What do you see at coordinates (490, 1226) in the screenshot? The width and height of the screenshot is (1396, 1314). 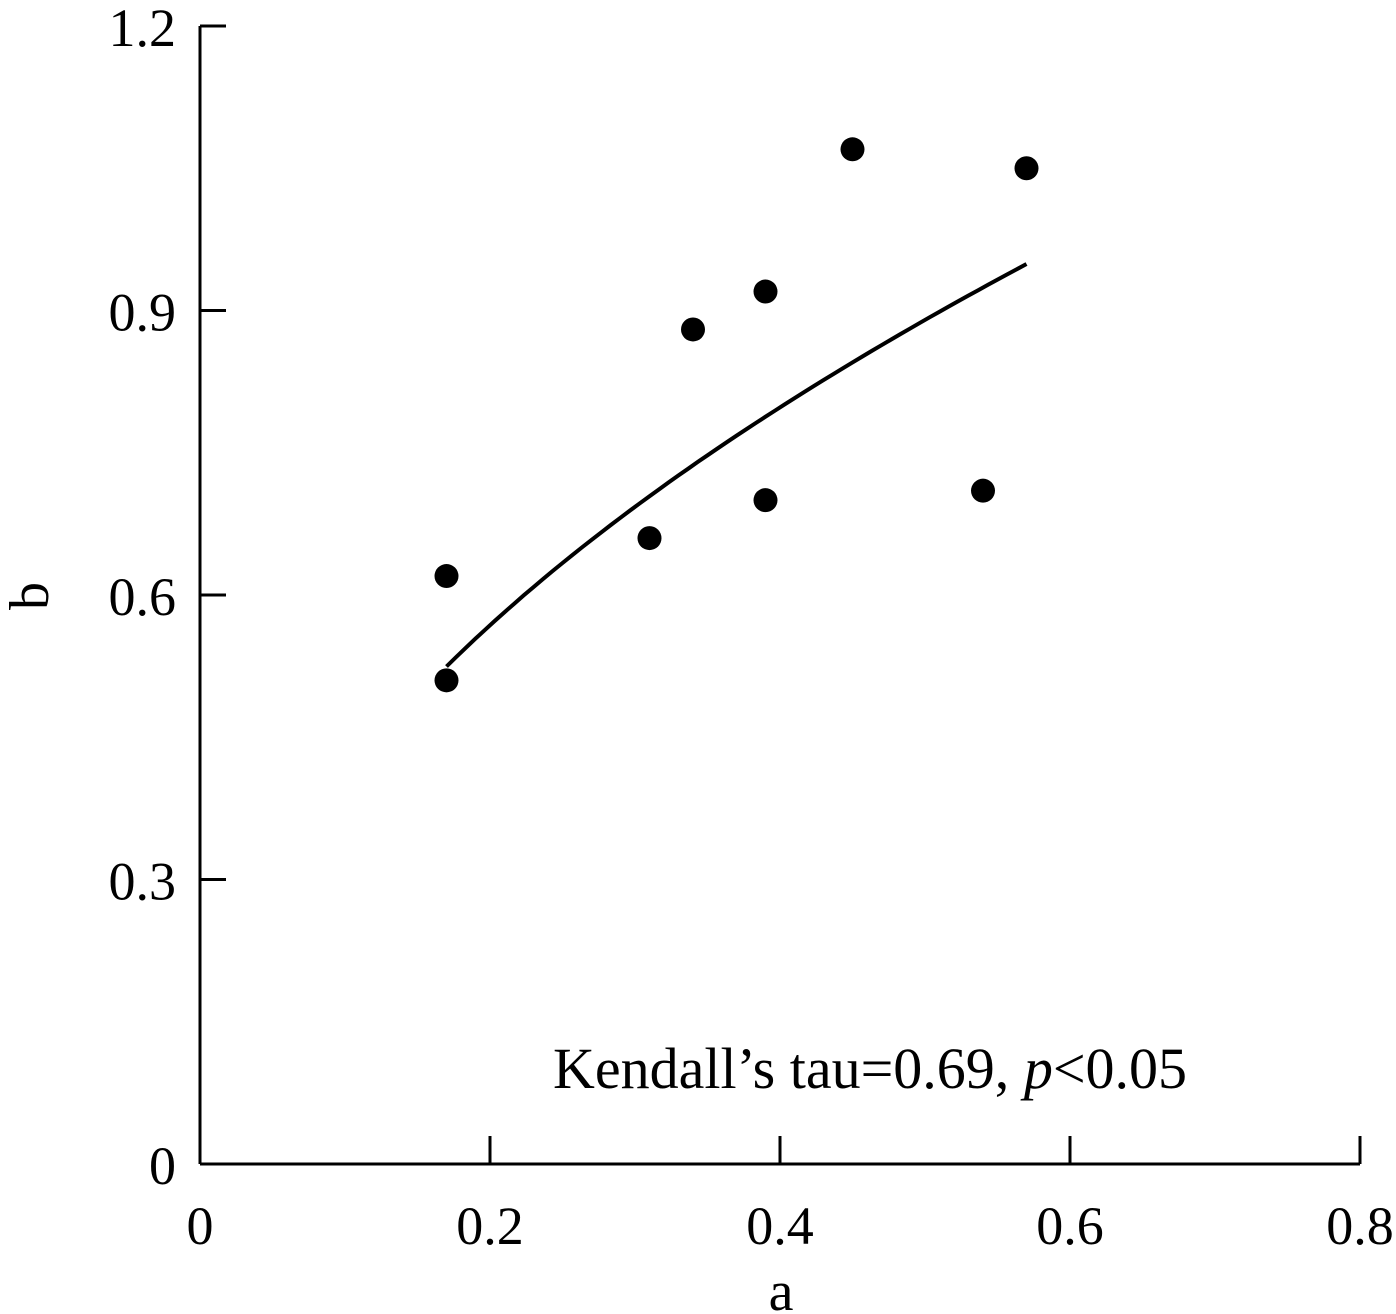 I see `x-tick-label: 0.2` at bounding box center [490, 1226].